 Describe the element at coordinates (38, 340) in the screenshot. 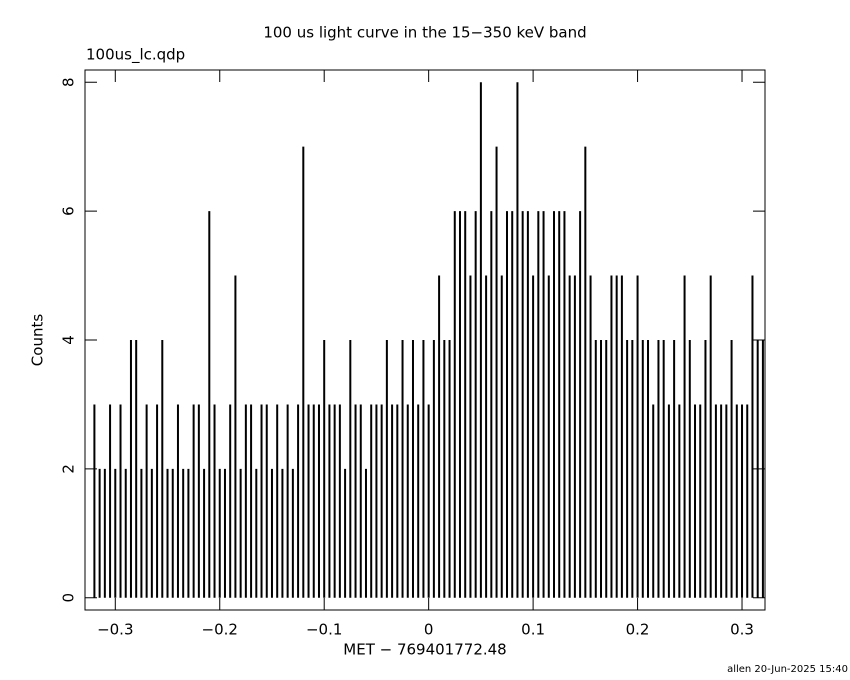

I see `y-axis-label: Counts` at that location.